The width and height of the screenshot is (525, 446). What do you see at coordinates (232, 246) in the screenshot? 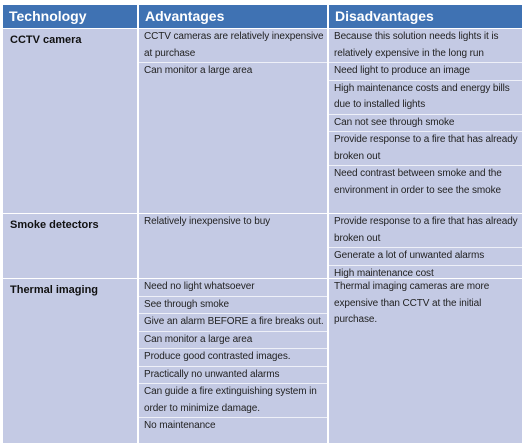
I see `advantages-cell: Relatively inexpensive to buy` at bounding box center [232, 246].